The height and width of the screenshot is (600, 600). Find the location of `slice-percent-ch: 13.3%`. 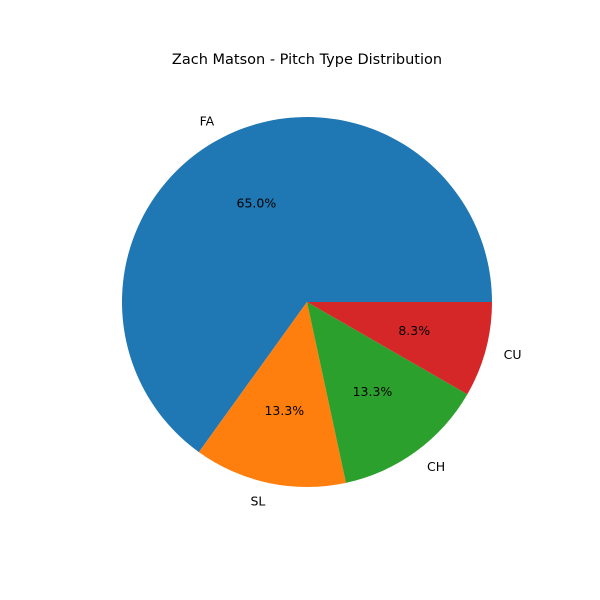

slice-percent-ch: 13.3% is located at coordinates (373, 391).